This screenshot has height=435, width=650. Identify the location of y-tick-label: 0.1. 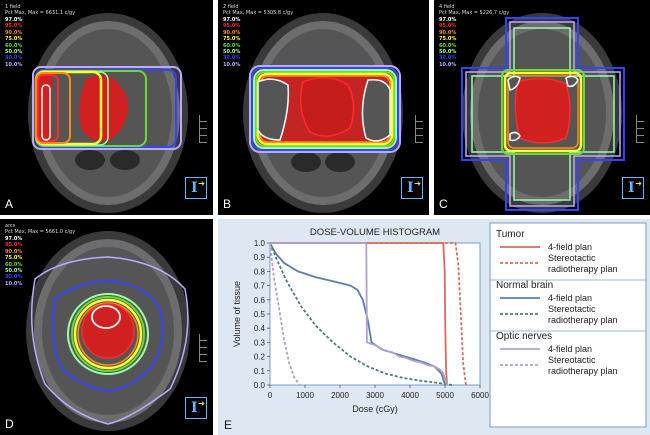
(260, 371).